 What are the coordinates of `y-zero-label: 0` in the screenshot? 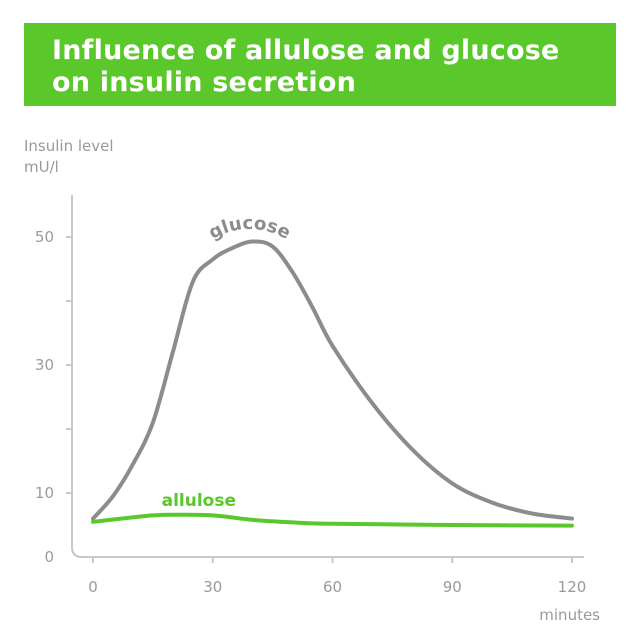 It's located at (49, 557).